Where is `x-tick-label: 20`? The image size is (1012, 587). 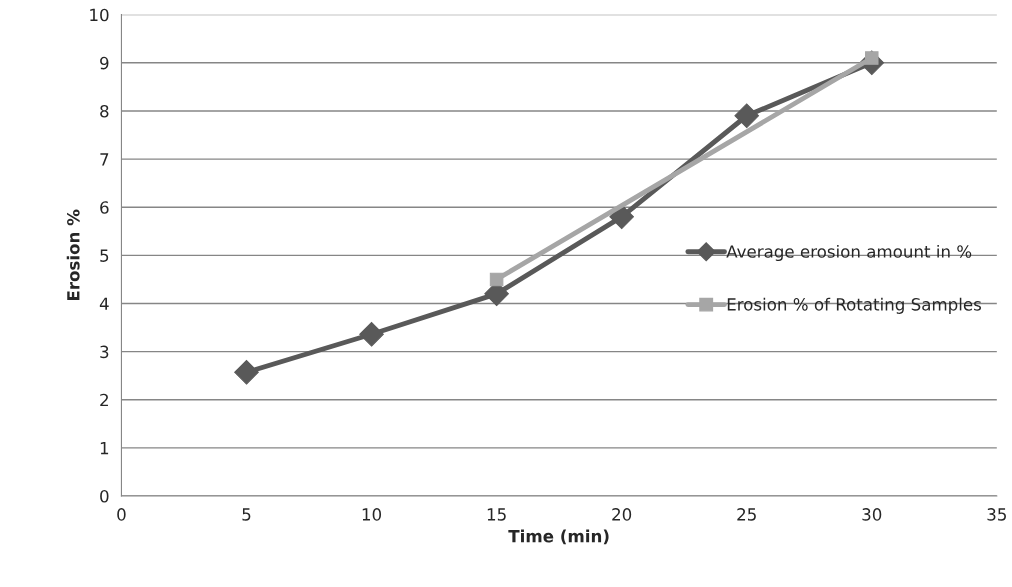 x-tick-label: 20 is located at coordinates (622, 514).